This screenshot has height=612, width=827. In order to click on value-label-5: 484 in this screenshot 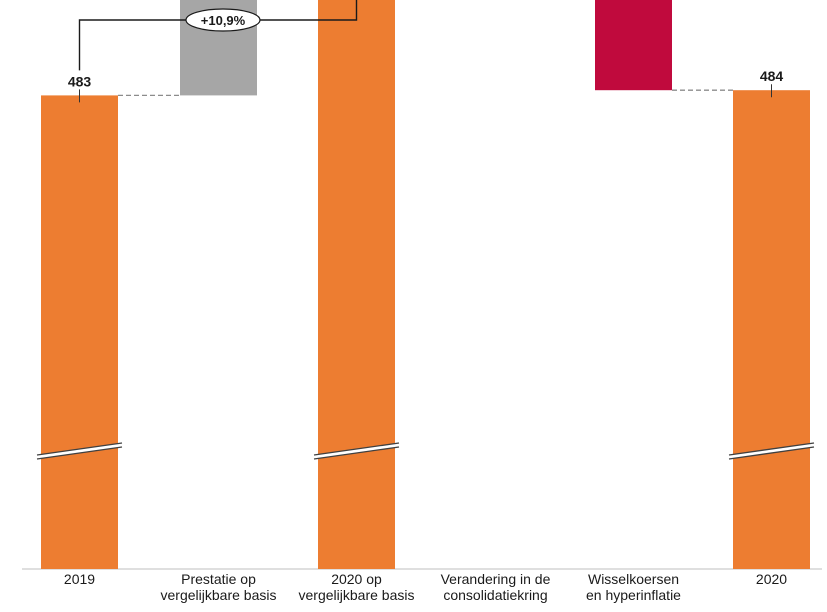, I will do `click(772, 76)`.